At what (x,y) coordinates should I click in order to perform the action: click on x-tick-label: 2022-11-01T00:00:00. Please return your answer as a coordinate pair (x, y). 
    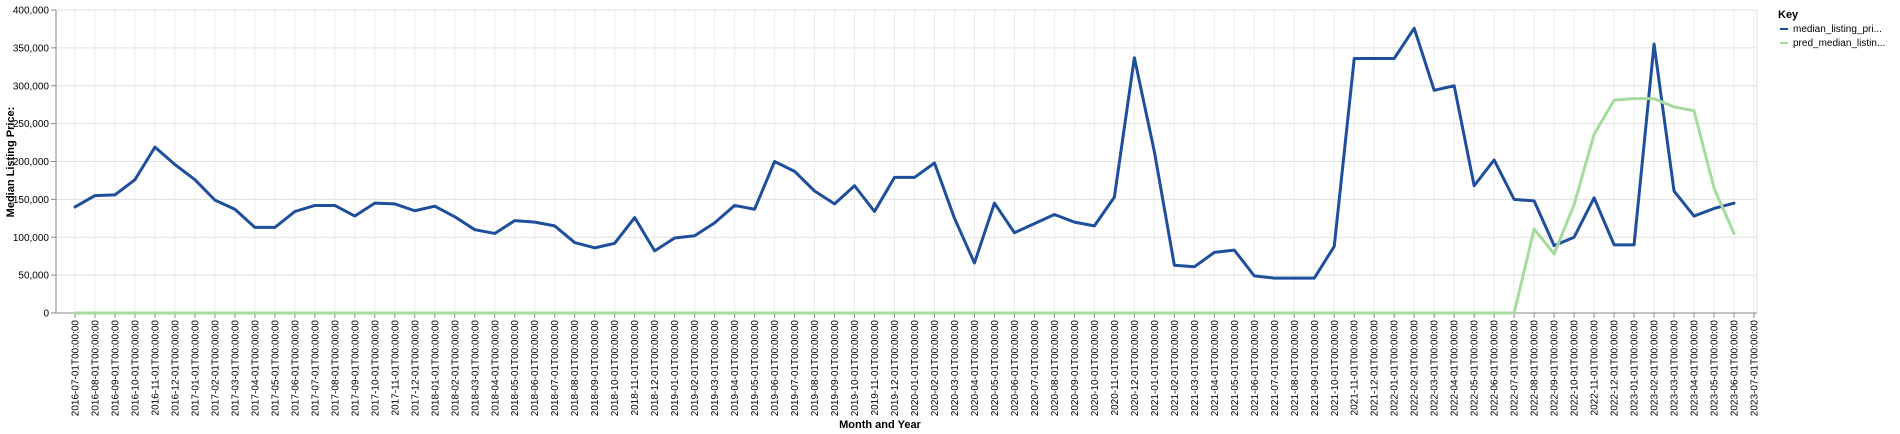
    Looking at the image, I should click on (1595, 368).